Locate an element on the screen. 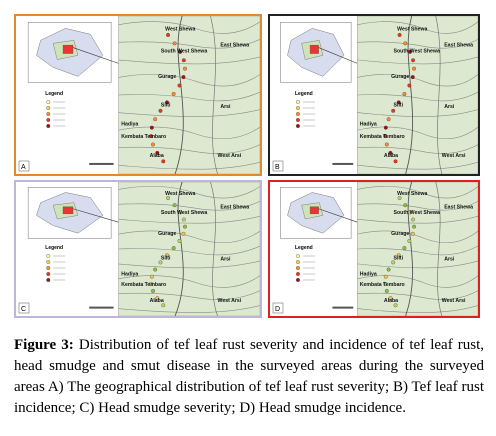 This screenshot has width=496, height=436. panel-letter: A is located at coordinates (23, 167).